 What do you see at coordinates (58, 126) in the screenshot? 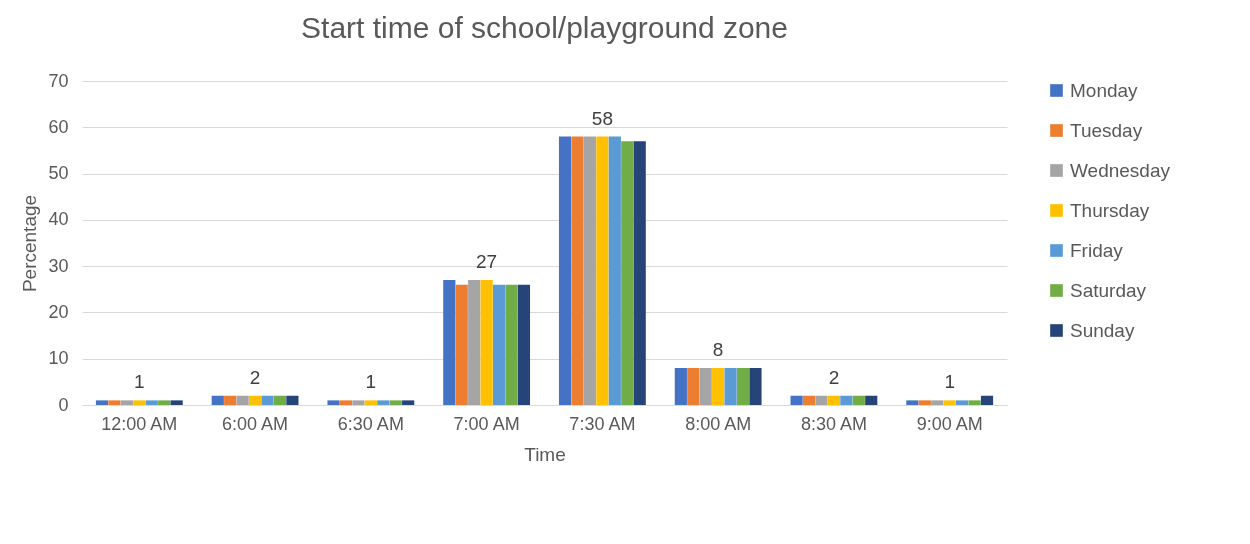
I see `y-tick-label: 60` at bounding box center [58, 126].